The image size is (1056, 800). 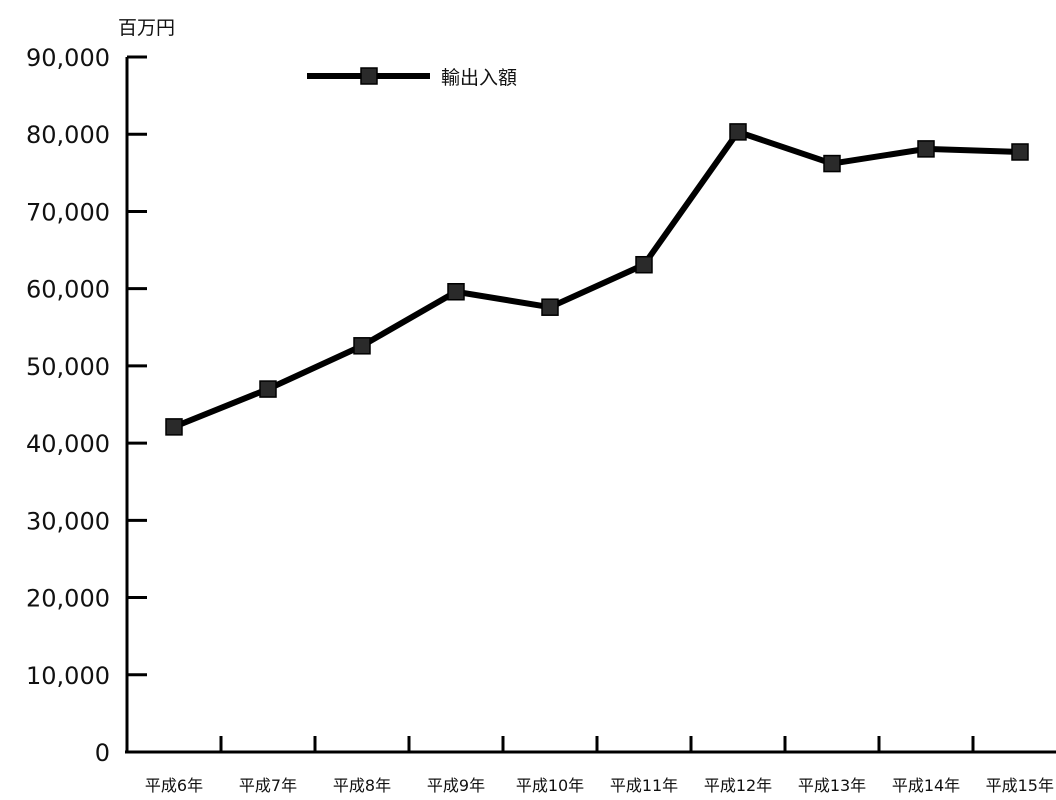 I want to click on x-tick-label: 平成11年, so click(x=644, y=785).